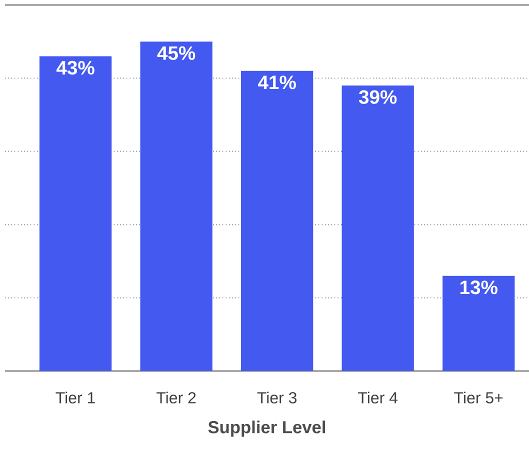 This screenshot has height=452, width=529. Describe the element at coordinates (176, 398) in the screenshot. I see `x-tick-label: Tier 2` at that location.